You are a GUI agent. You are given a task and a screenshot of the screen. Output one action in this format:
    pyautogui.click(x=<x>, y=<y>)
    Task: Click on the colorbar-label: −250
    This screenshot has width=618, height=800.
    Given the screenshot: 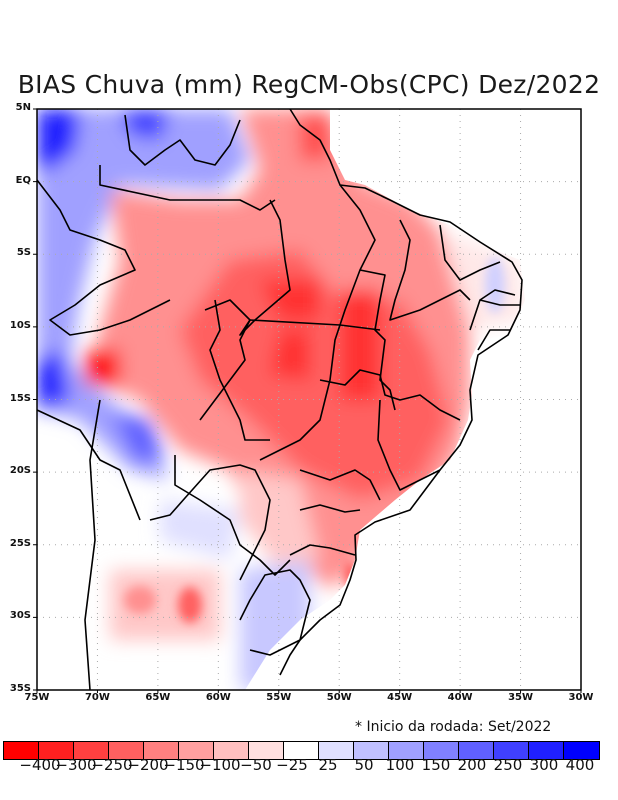 What is the action you would take?
    pyautogui.click(x=112, y=765)
    